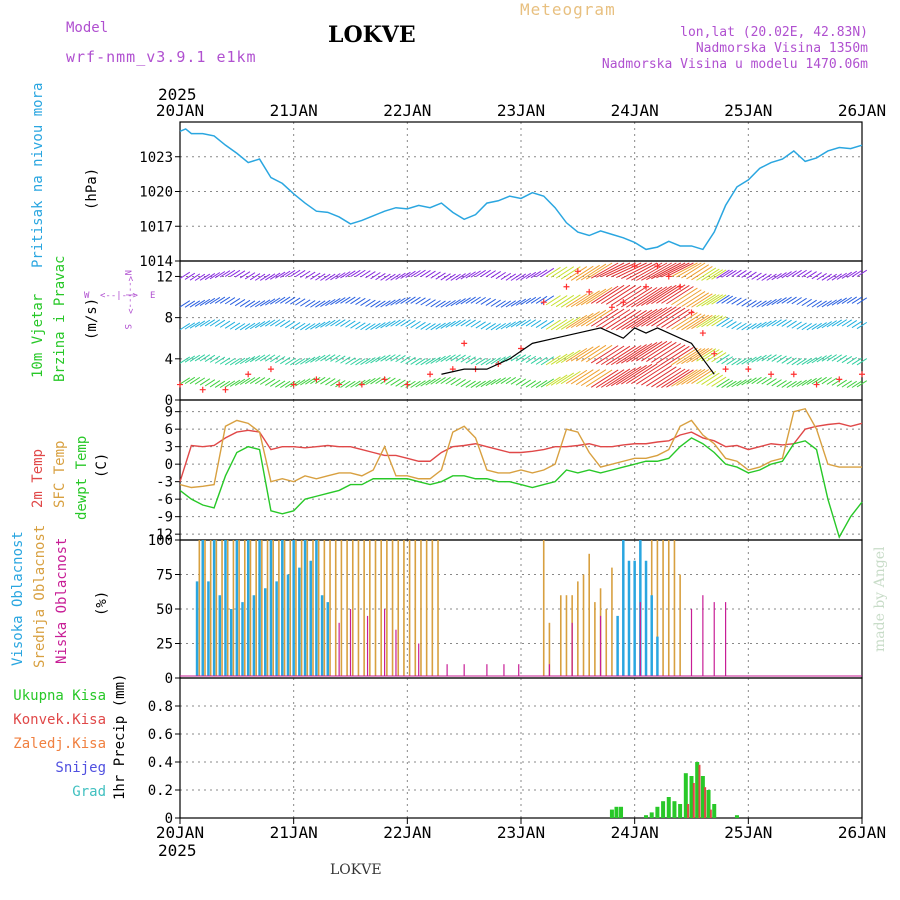  What do you see at coordinates (521, 110) in the screenshot?
I see `top-time-tick: 23JAN` at bounding box center [521, 110].